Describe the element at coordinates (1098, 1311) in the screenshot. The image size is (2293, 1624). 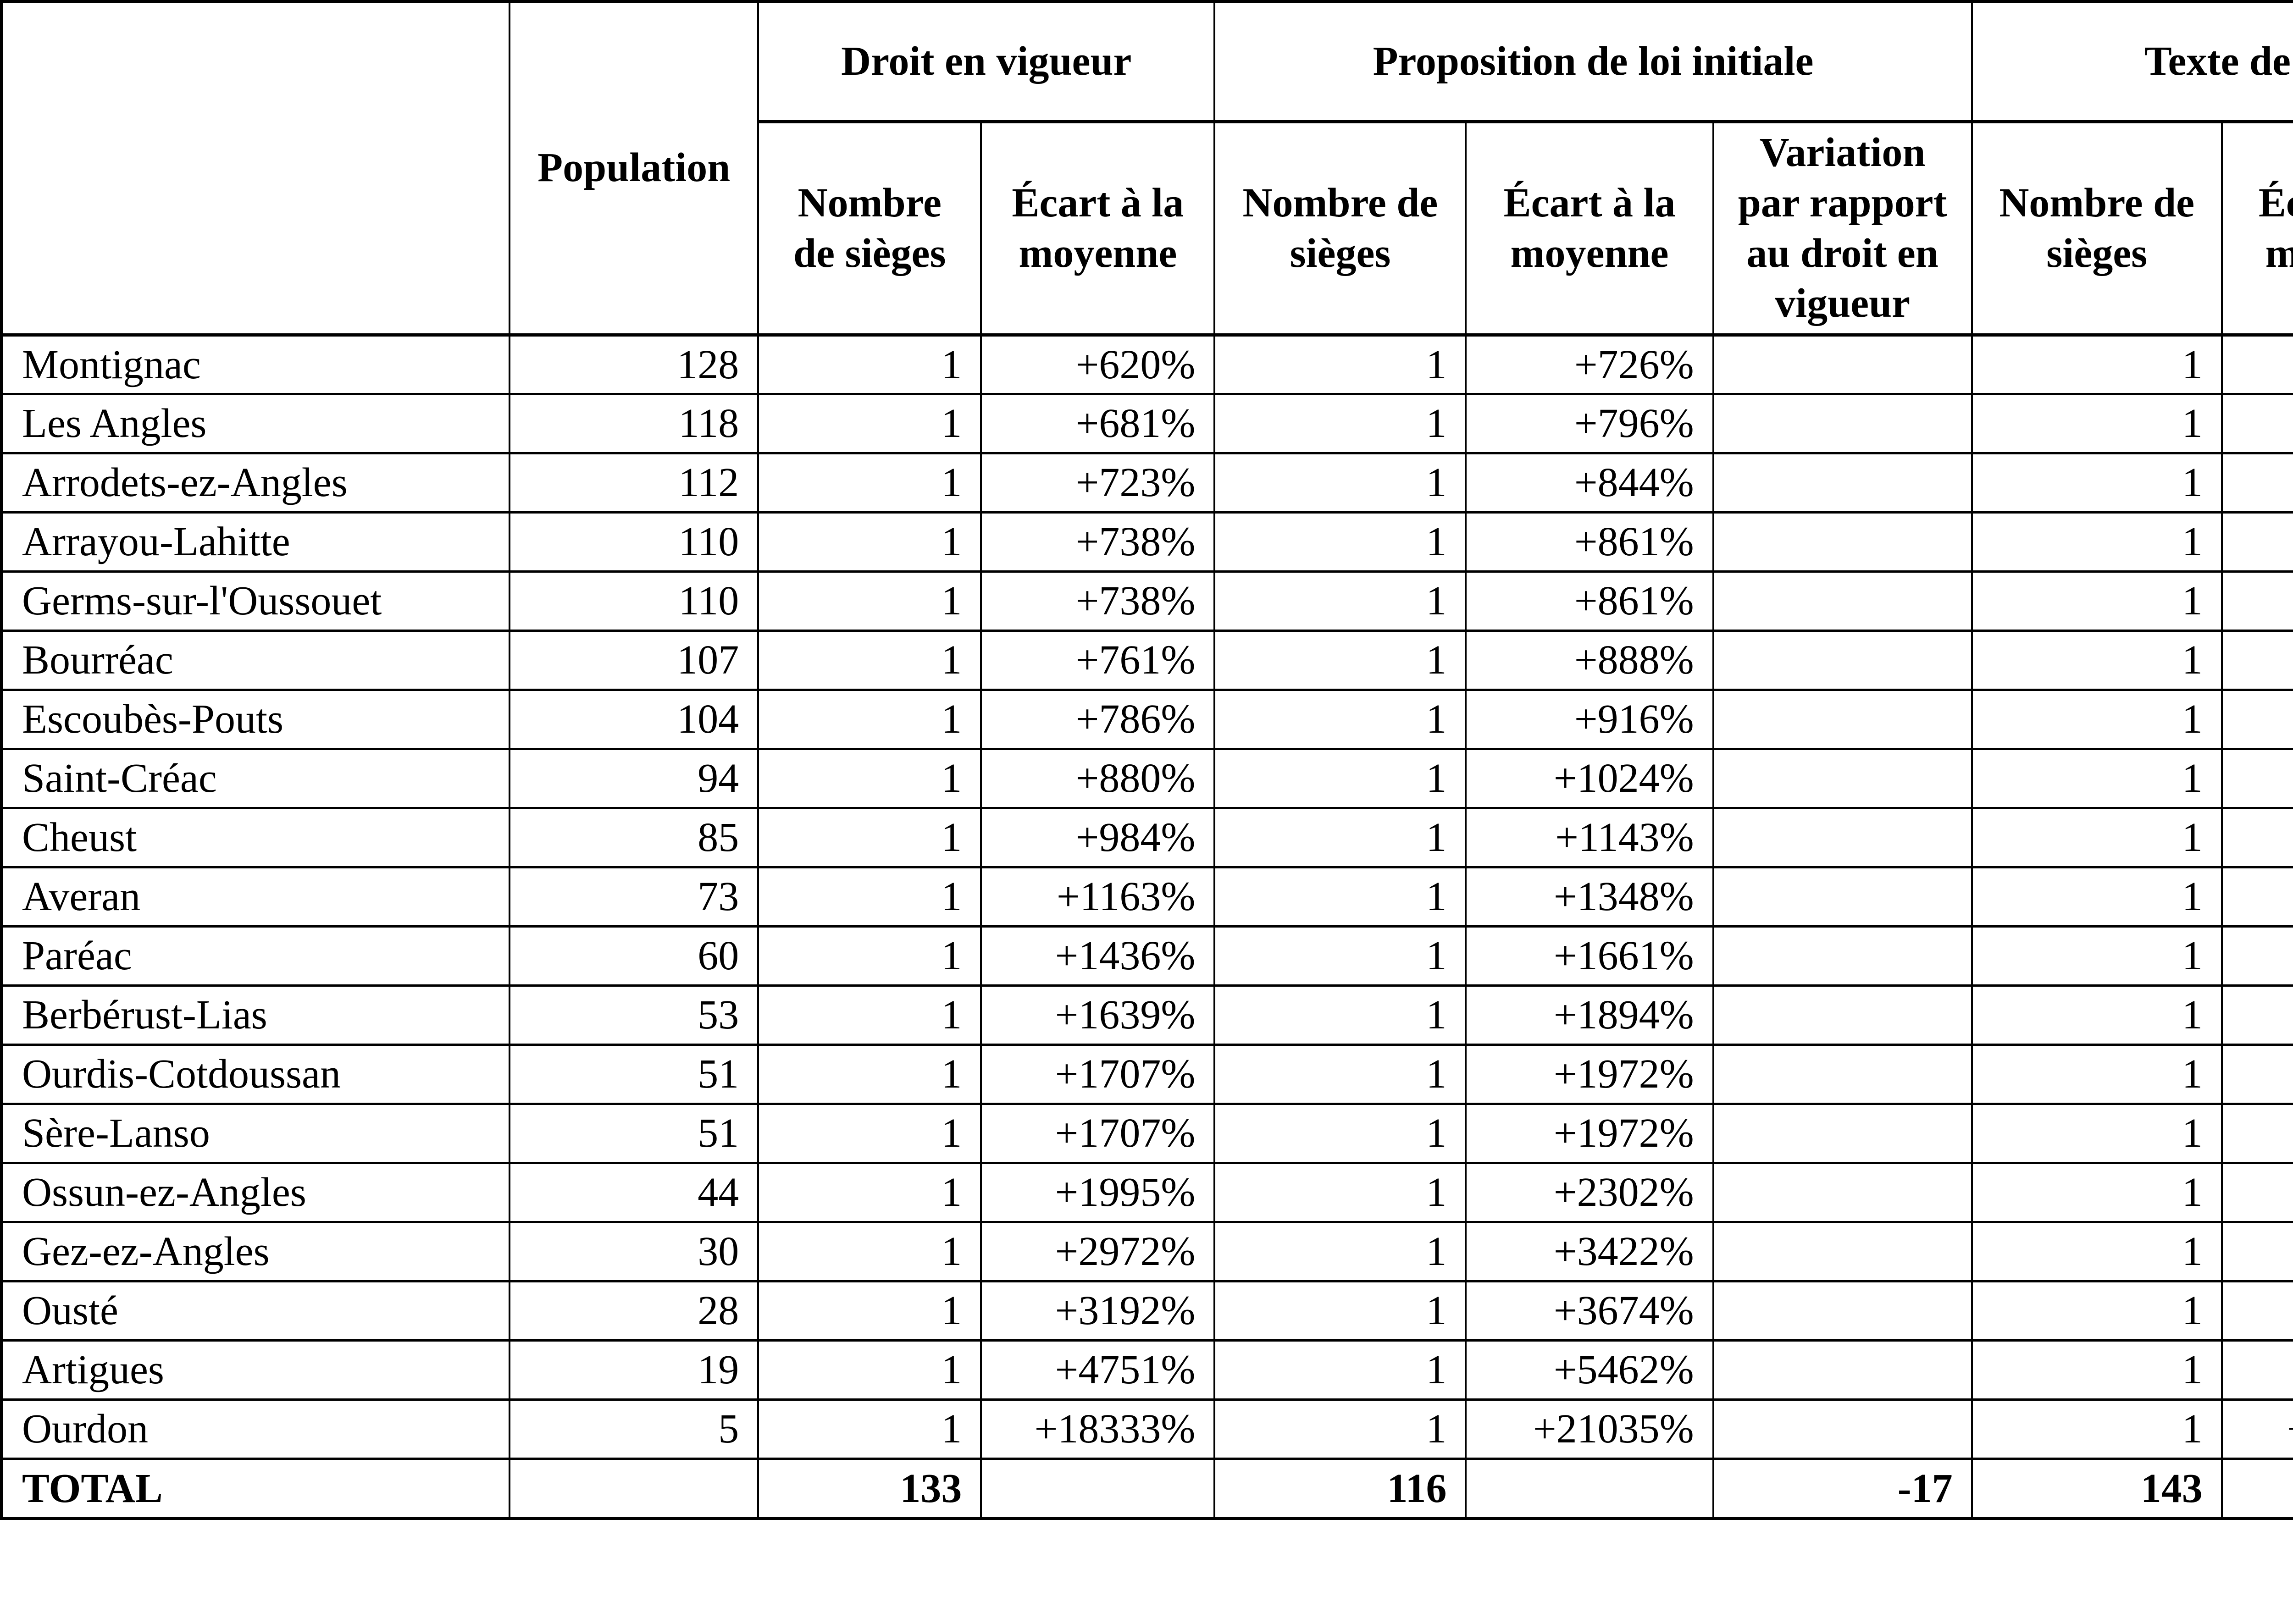
I see `cell-droit-ecart-moyenne: +3192%` at that location.